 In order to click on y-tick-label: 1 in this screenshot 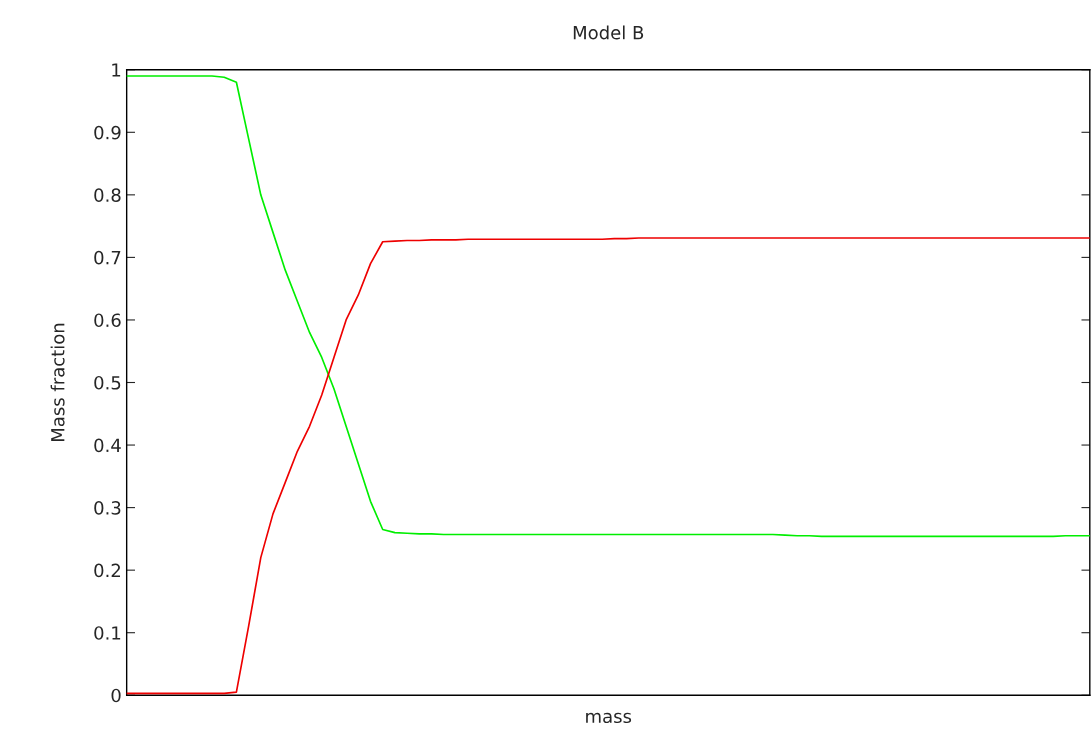, I will do `click(116, 70)`.